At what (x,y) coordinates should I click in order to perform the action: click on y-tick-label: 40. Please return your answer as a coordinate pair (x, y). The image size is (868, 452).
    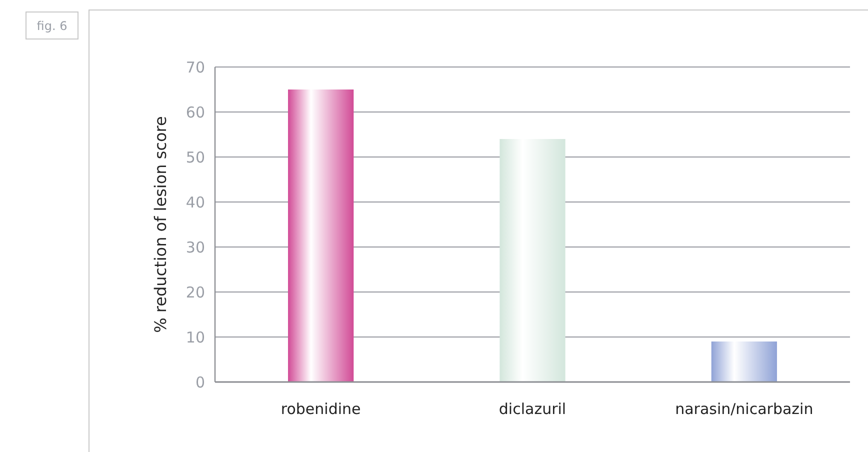
    Looking at the image, I should click on (195, 202).